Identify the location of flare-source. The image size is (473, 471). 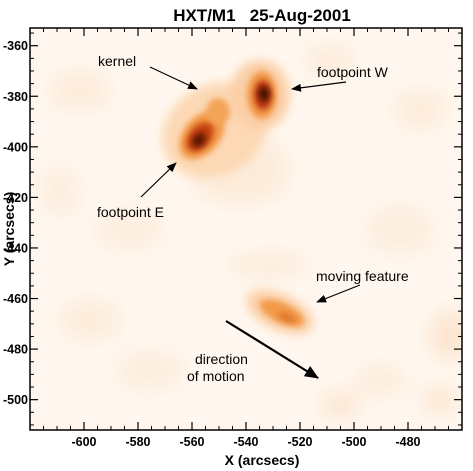
(226, 119).